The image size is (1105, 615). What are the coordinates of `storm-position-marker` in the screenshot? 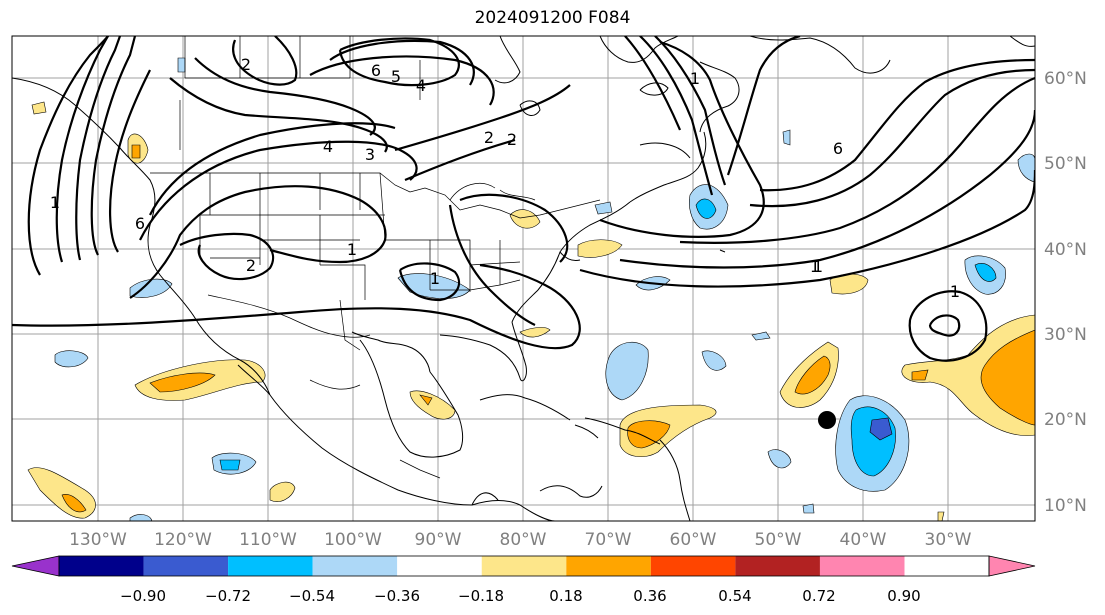 It's located at (827, 420).